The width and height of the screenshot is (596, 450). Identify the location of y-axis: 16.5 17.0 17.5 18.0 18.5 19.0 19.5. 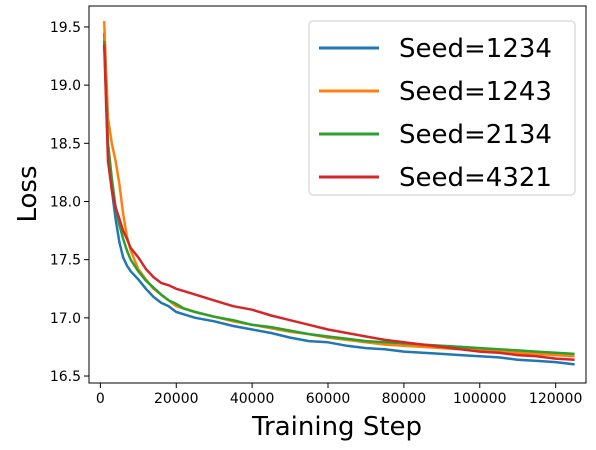
(69, 202).